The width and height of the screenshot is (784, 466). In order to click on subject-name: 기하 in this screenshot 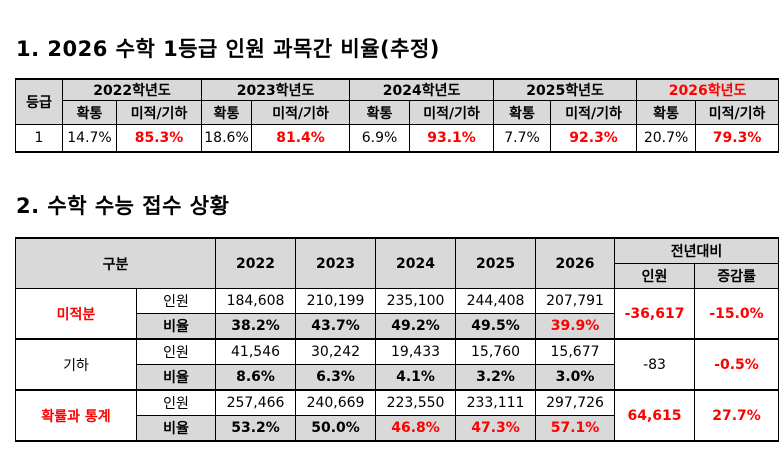, I will do `click(76, 364)`.